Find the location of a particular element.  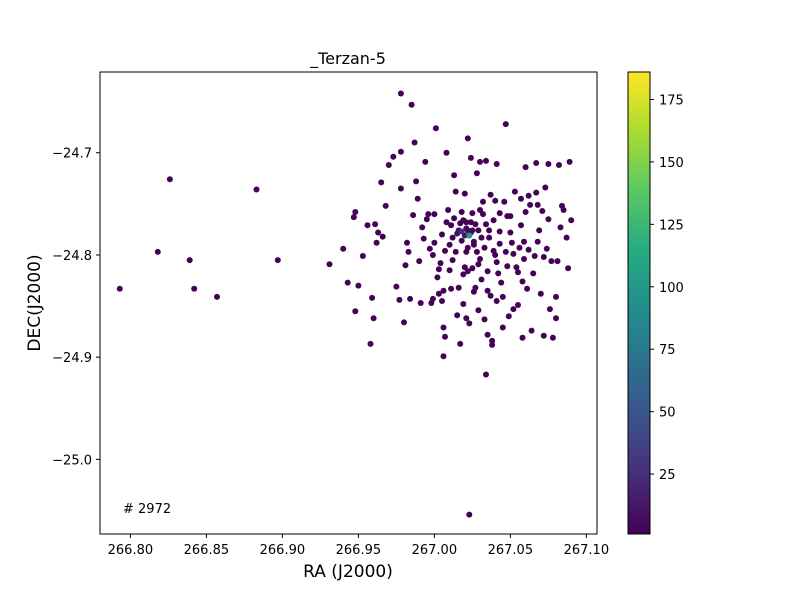

chart-title: _Terzan-5 is located at coordinates (347, 59).